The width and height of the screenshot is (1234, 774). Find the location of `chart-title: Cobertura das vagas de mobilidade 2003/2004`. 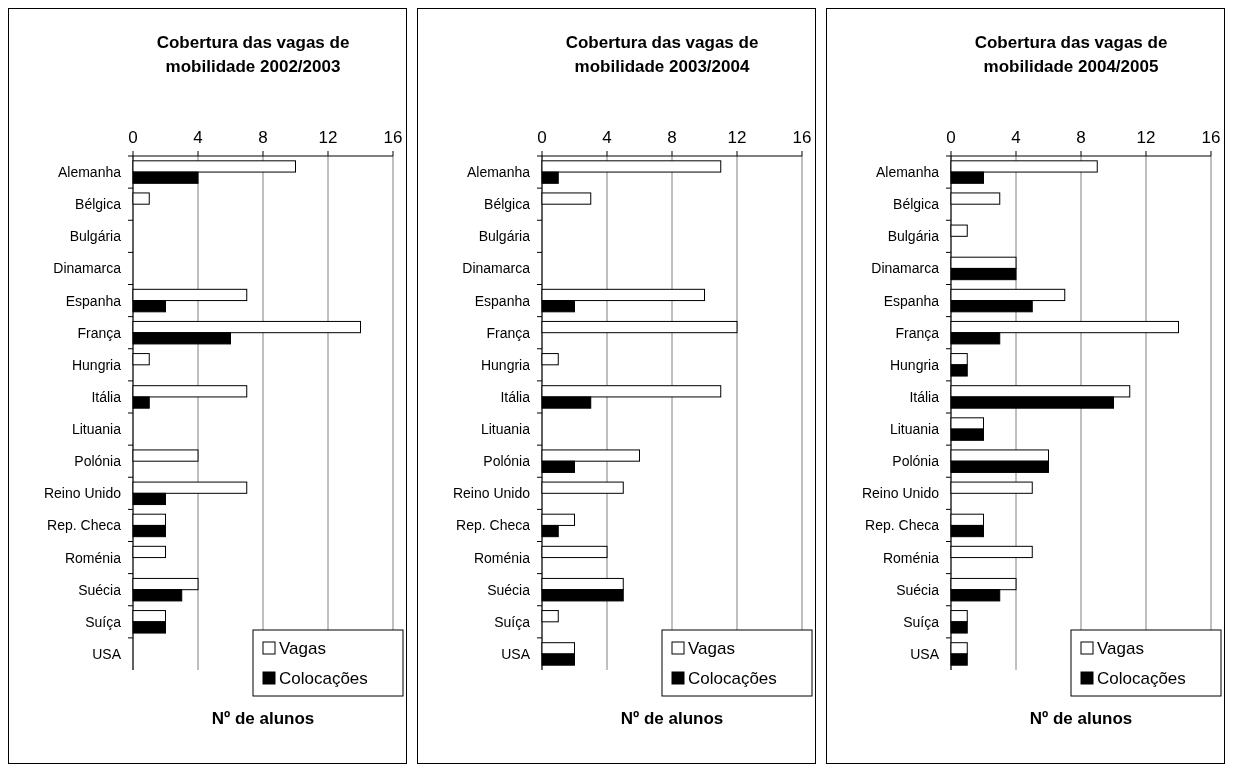

chart-title: Cobertura das vagas de mobilidade 2003/2004 is located at coordinates (662, 54).